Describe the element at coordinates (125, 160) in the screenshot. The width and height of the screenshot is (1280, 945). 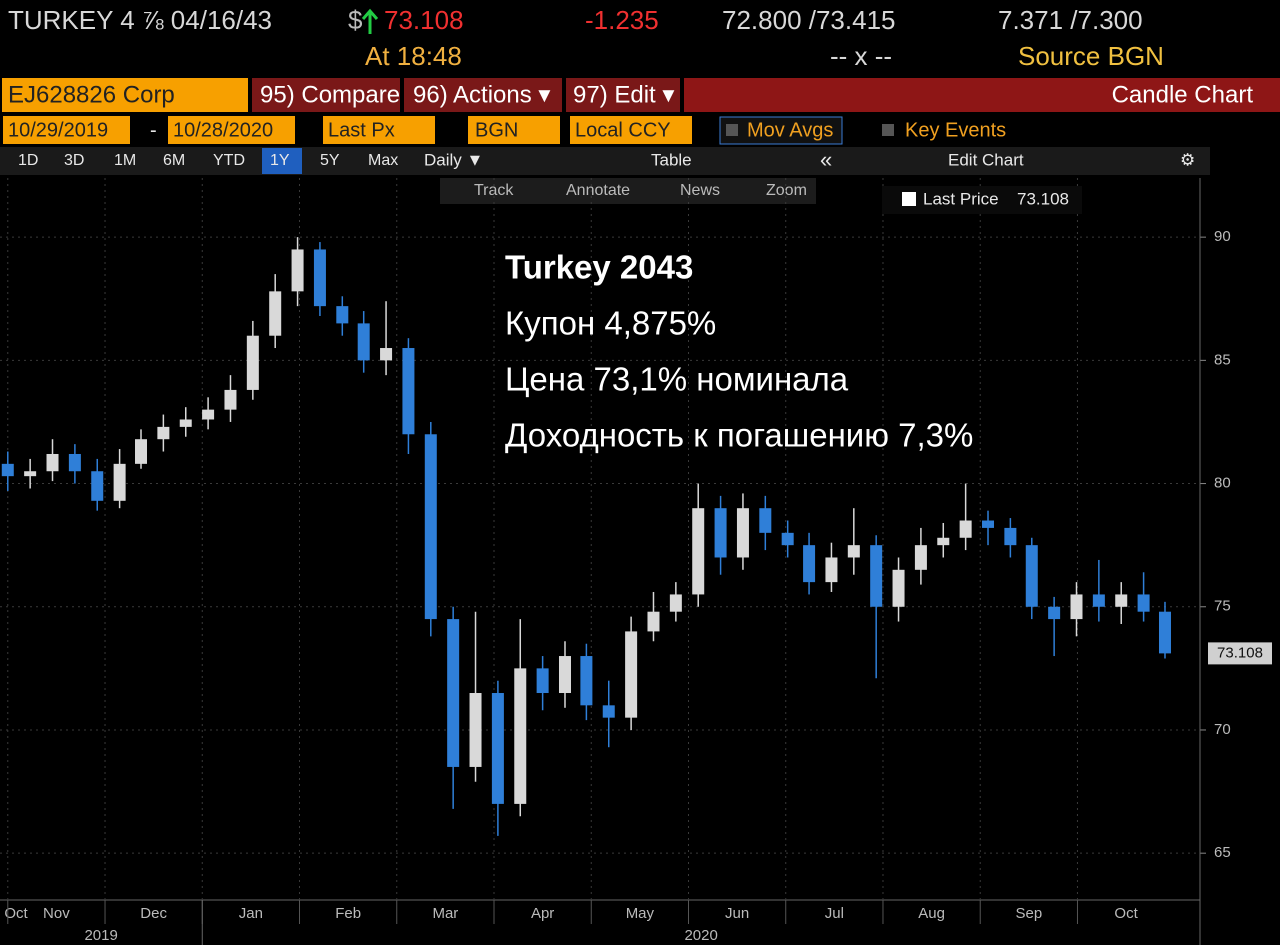
I see `range-button: 1M` at that location.